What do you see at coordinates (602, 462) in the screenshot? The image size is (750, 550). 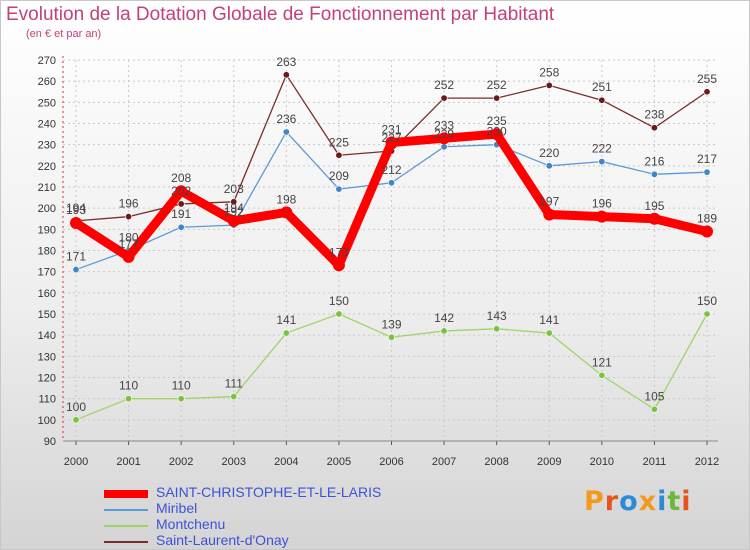 I see `x-tick-label: 2010` at bounding box center [602, 462].